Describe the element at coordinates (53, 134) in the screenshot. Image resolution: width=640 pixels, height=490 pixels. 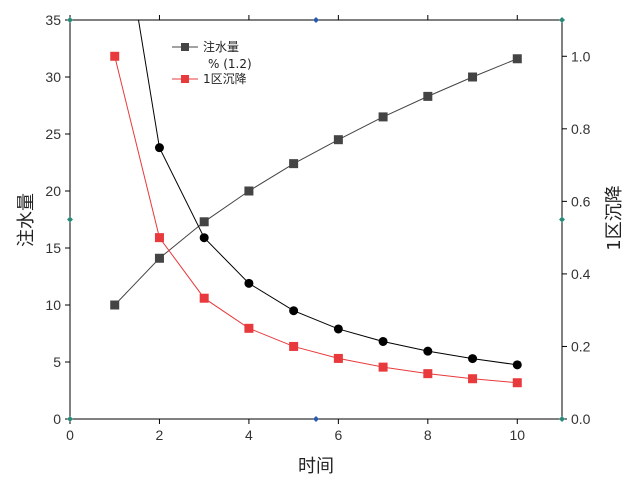
I see `y-left-tick-label: 25` at that location.